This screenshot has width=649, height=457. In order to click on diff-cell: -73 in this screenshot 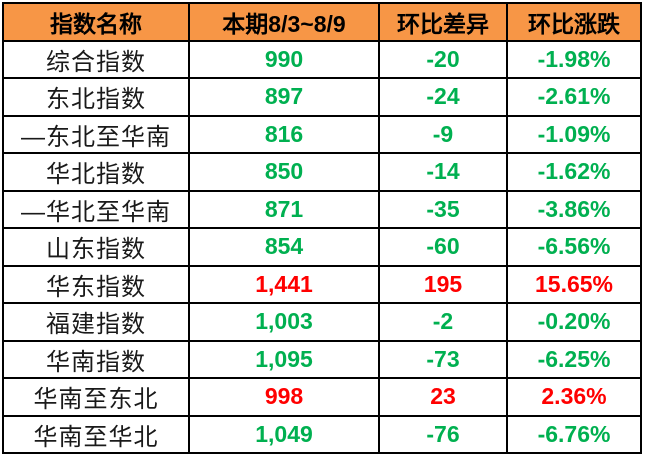, I will do `click(444, 359)`.